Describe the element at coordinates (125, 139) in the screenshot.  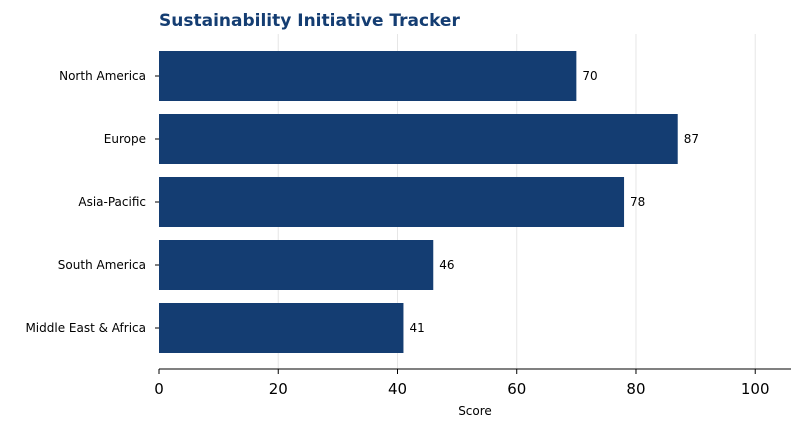
I see `category-label: Europe` at that location.